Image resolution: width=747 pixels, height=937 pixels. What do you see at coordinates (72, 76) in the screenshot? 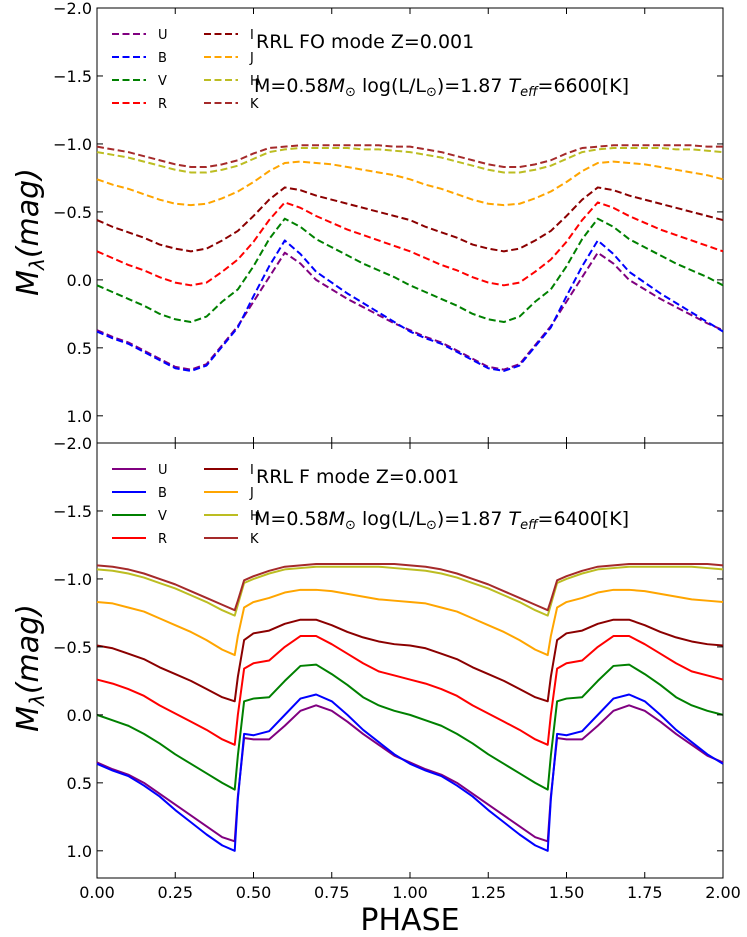
I see `top-ytick-label: −1.5` at bounding box center [72, 76].